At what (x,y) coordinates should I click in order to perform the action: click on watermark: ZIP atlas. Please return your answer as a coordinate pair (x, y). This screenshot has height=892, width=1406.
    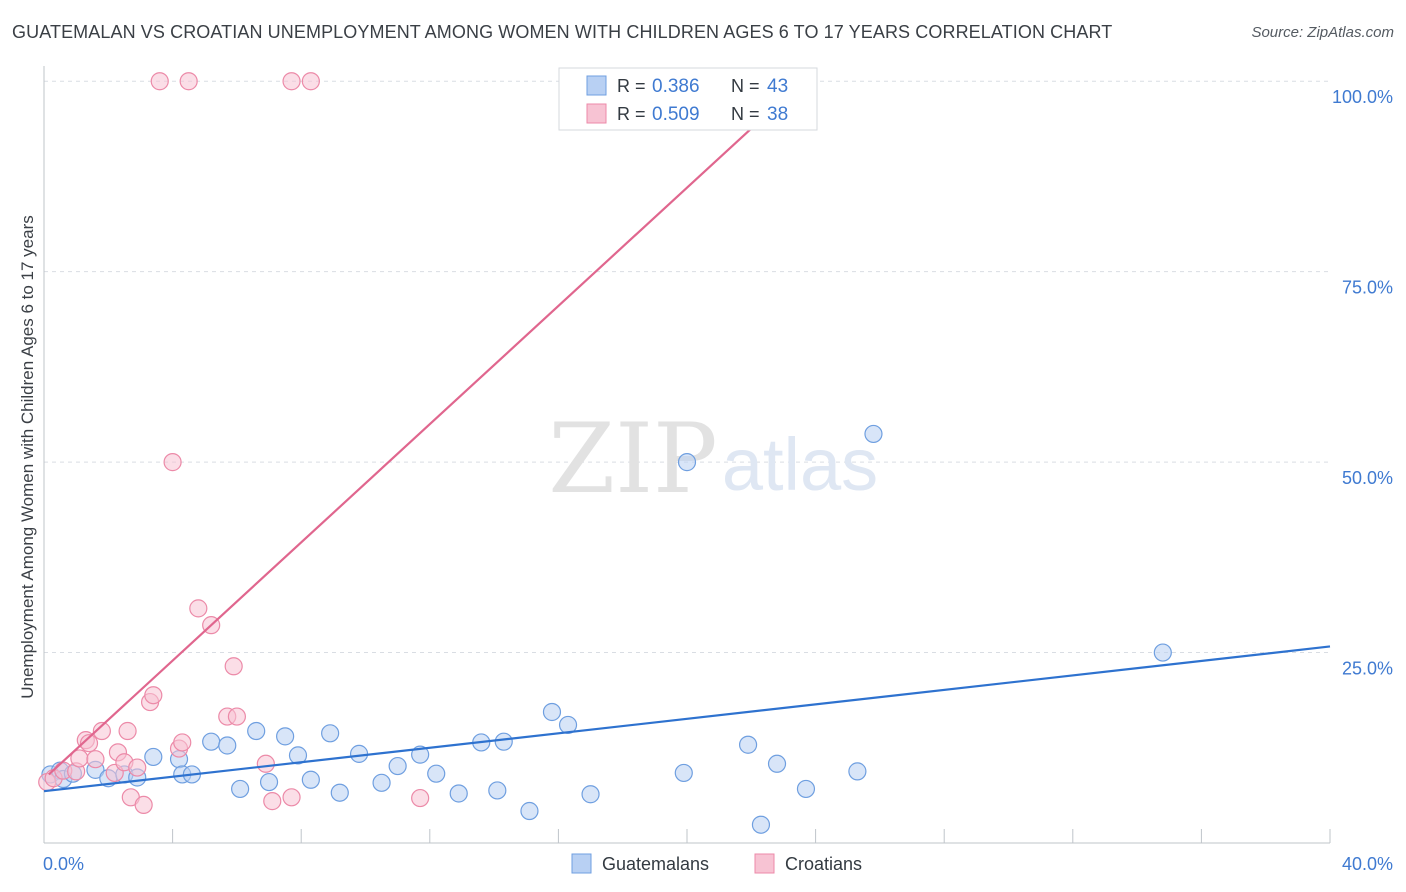
    Looking at the image, I should click on (713, 459).